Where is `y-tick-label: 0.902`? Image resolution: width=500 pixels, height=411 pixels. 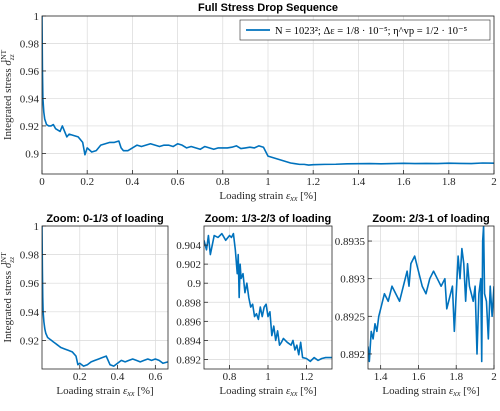 y-tick-label: 0.902 is located at coordinates (188, 265).